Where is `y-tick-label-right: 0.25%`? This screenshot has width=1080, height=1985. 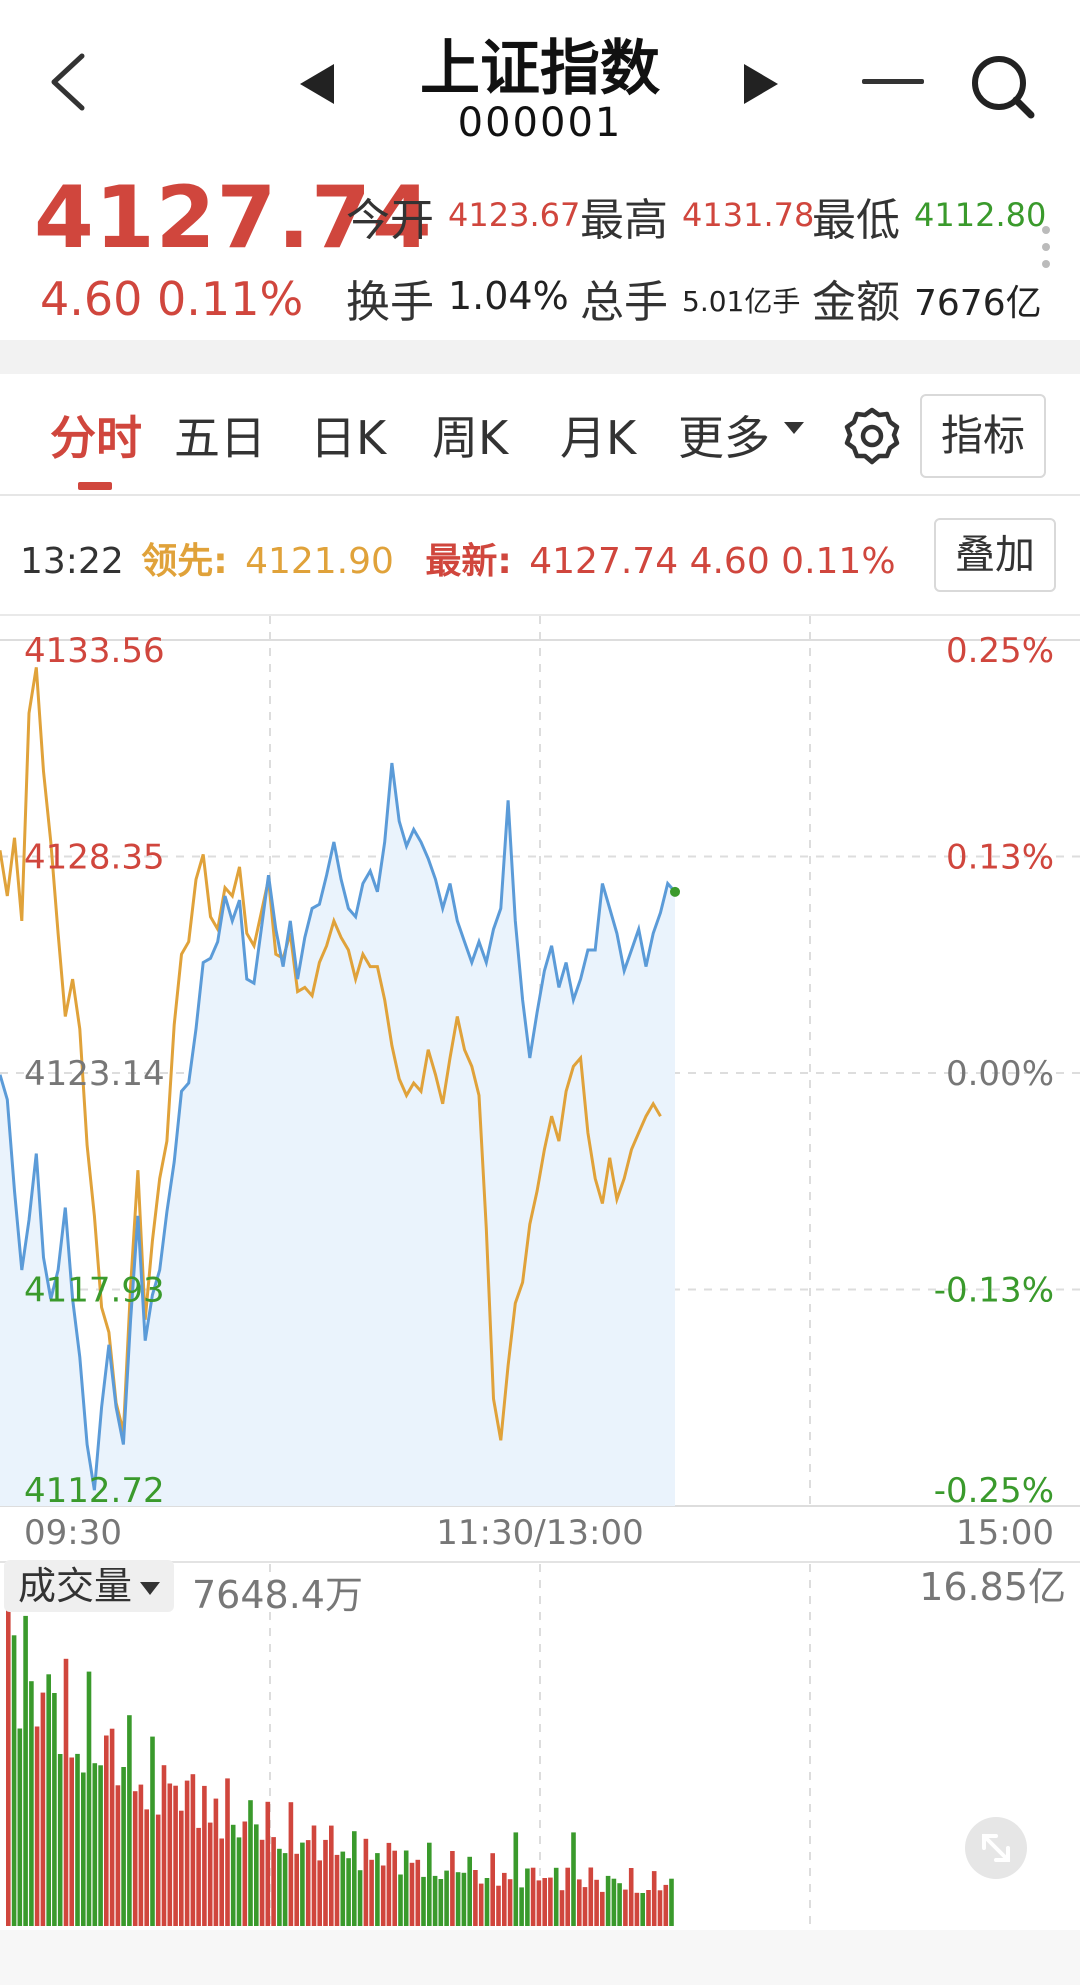
y-tick-label-right: 0.25% is located at coordinates (1000, 651).